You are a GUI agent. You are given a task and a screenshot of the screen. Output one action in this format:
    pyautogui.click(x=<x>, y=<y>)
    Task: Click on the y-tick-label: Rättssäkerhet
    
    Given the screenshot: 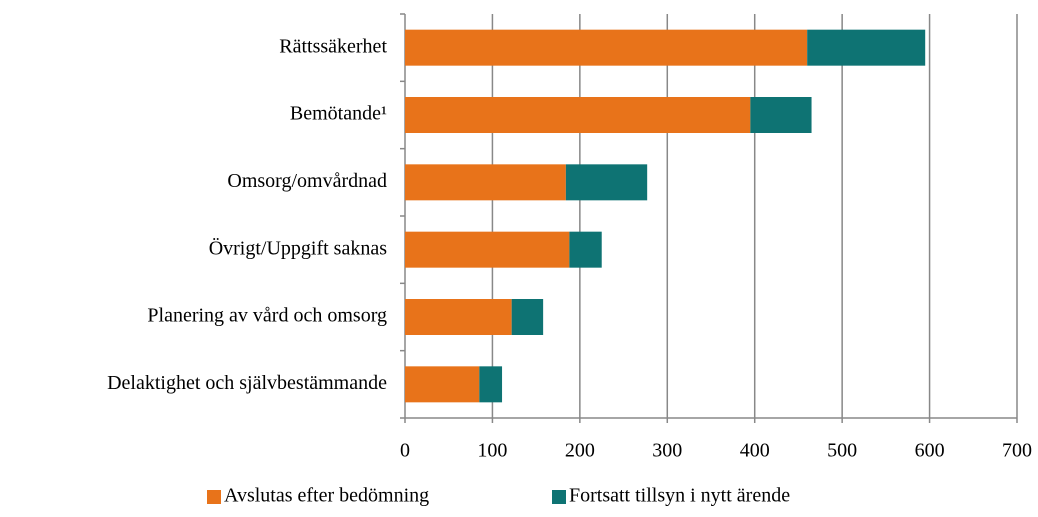 What is the action you would take?
    pyautogui.click(x=333, y=46)
    